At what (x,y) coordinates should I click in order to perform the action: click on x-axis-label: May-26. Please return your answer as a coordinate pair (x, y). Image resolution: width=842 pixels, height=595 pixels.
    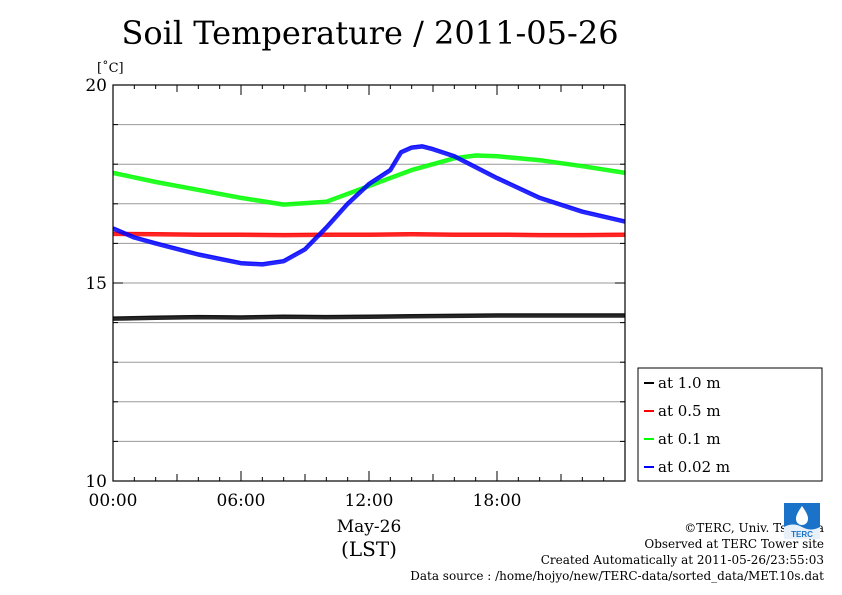
    Looking at the image, I should click on (369, 527).